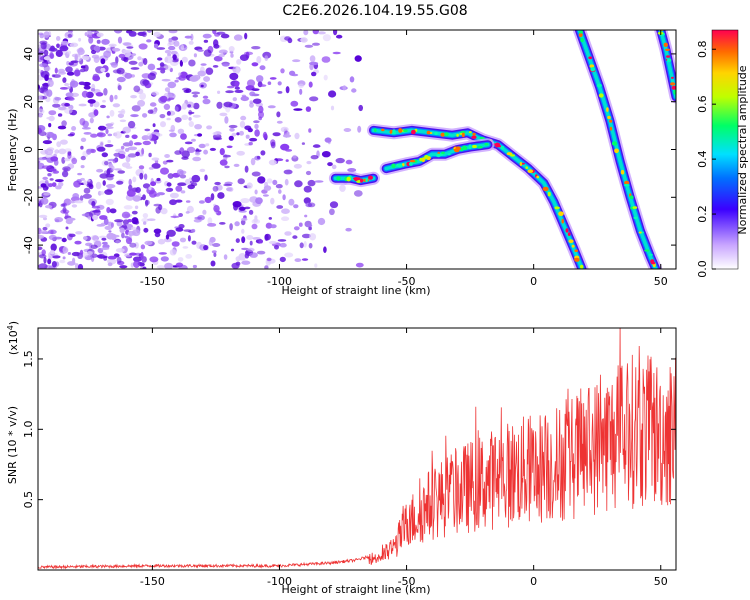  I want to click on x-tick-label: -150, so click(152, 281).